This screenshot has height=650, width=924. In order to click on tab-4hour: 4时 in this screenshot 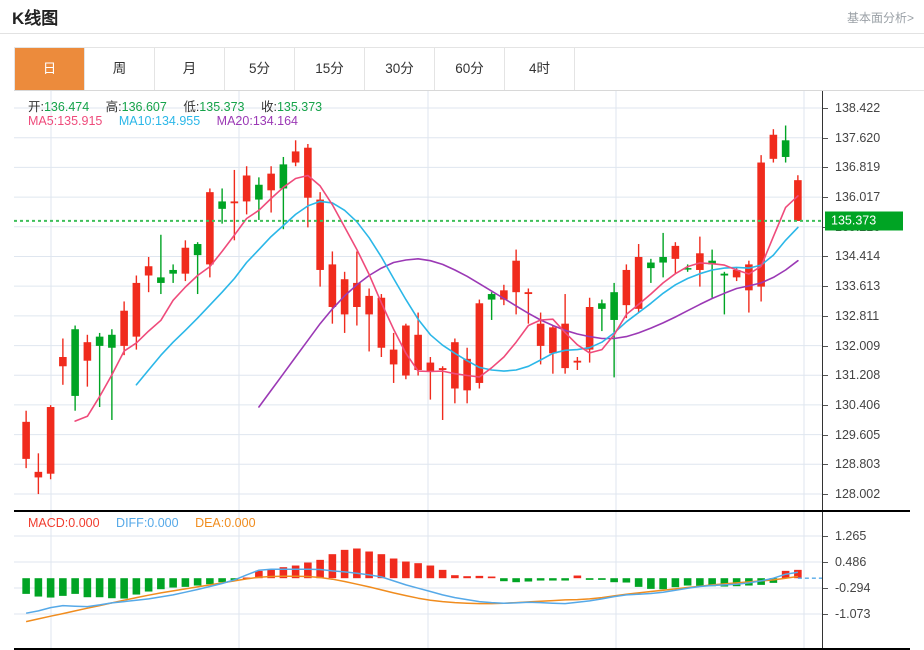, I will do `click(540, 69)`.